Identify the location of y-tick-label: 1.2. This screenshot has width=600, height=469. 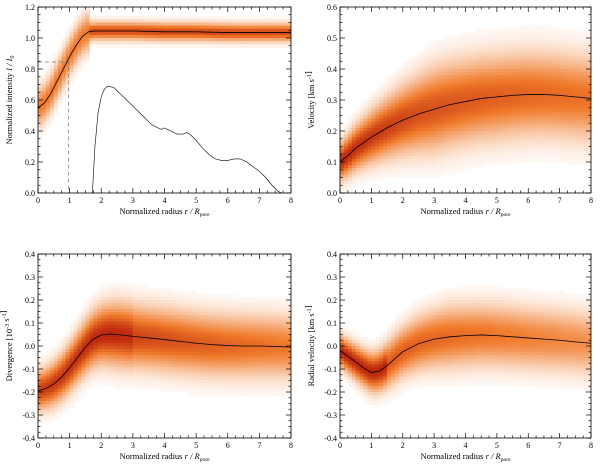
(30, 7).